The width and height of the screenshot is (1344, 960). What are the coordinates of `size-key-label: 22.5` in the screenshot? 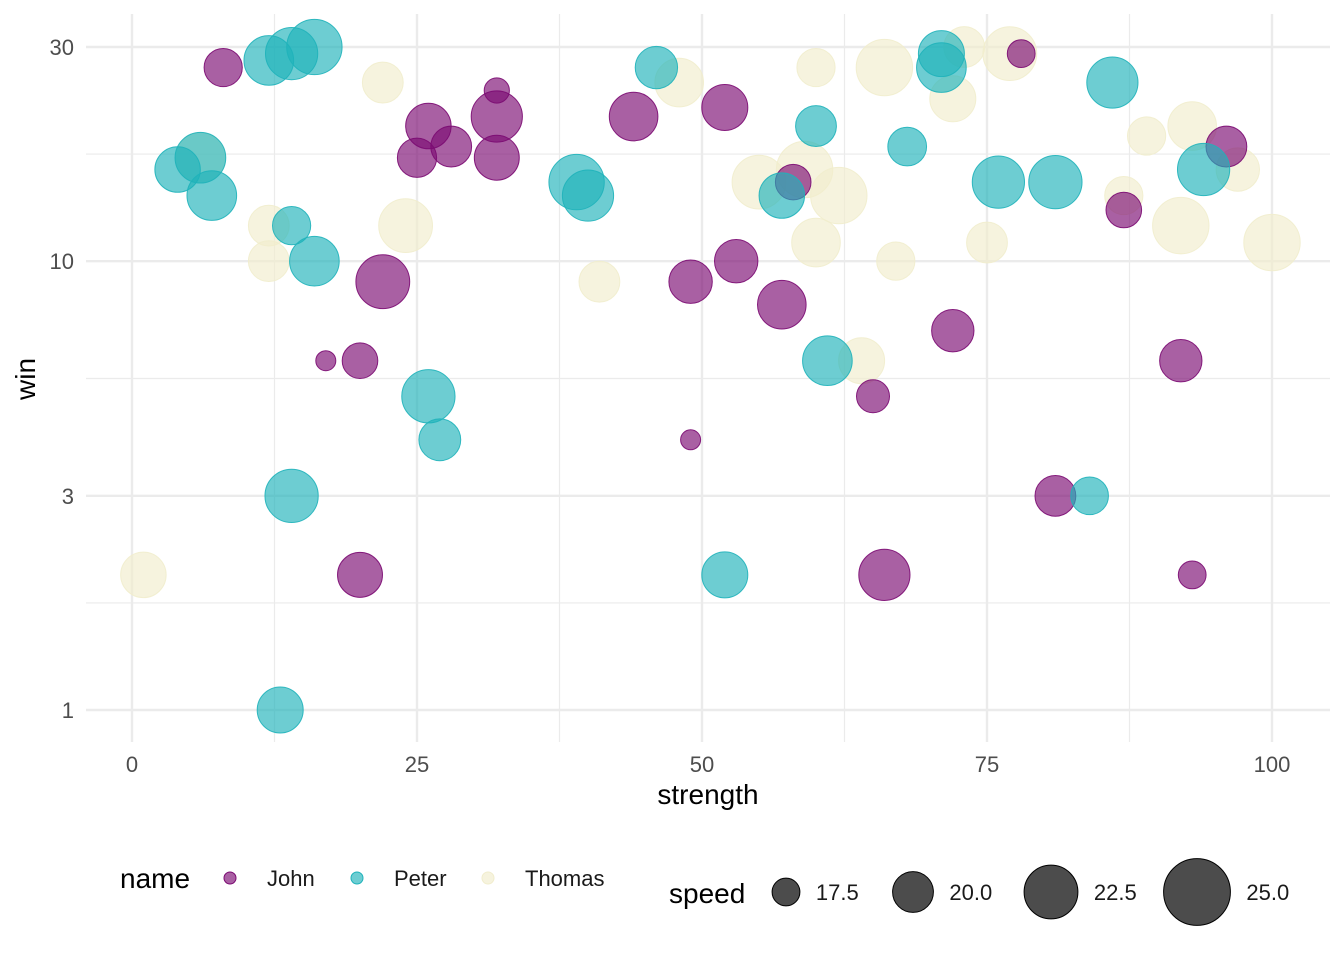 It's located at (1115, 892).